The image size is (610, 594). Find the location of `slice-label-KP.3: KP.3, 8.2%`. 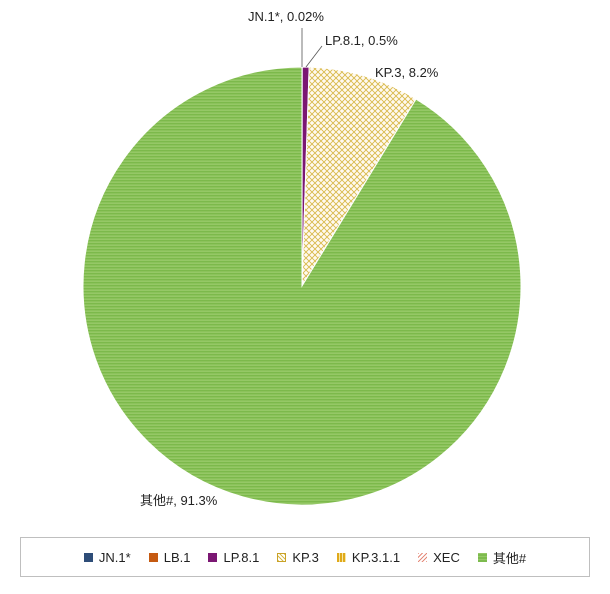

slice-label-KP.3: KP.3, 8.2% is located at coordinates (407, 72).